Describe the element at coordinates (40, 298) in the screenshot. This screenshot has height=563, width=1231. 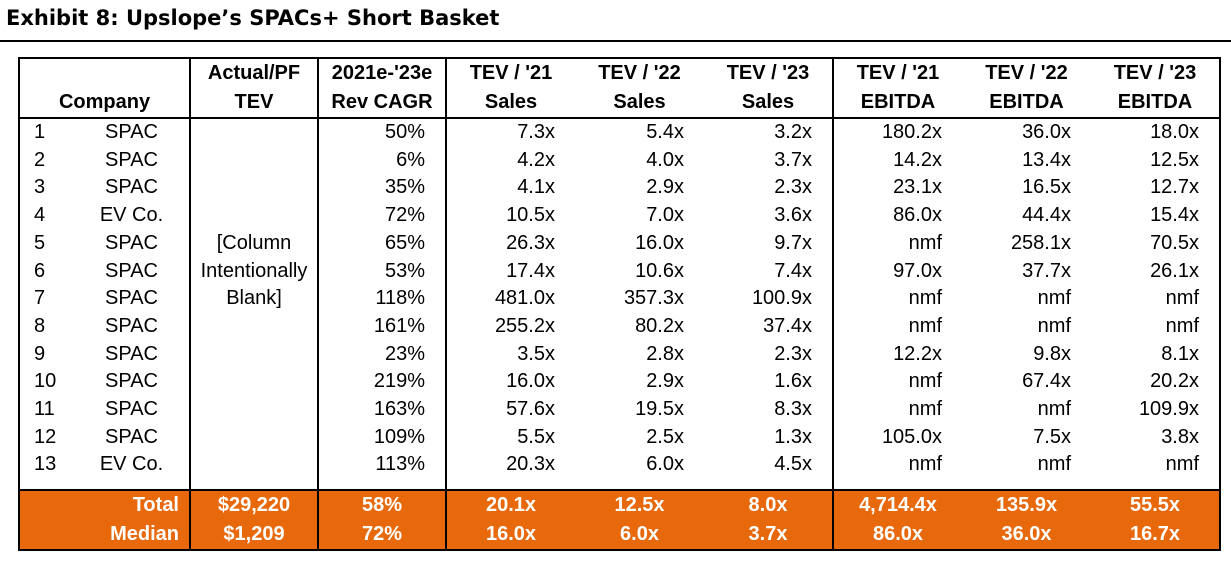
I see `row-number: 7` at that location.